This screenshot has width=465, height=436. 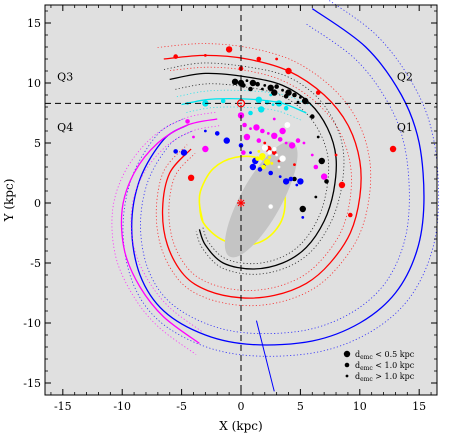 I want to click on x-tick-label: 0, so click(x=241, y=406).